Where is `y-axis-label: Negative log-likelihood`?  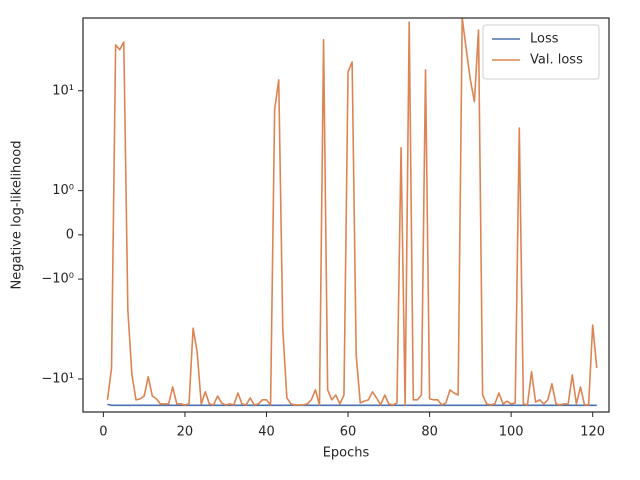 y-axis-label: Negative log-likelihood is located at coordinates (17, 215).